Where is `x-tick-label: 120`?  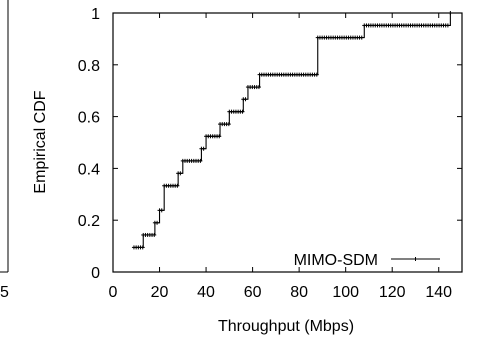
x-tick-label: 120 is located at coordinates (392, 292).